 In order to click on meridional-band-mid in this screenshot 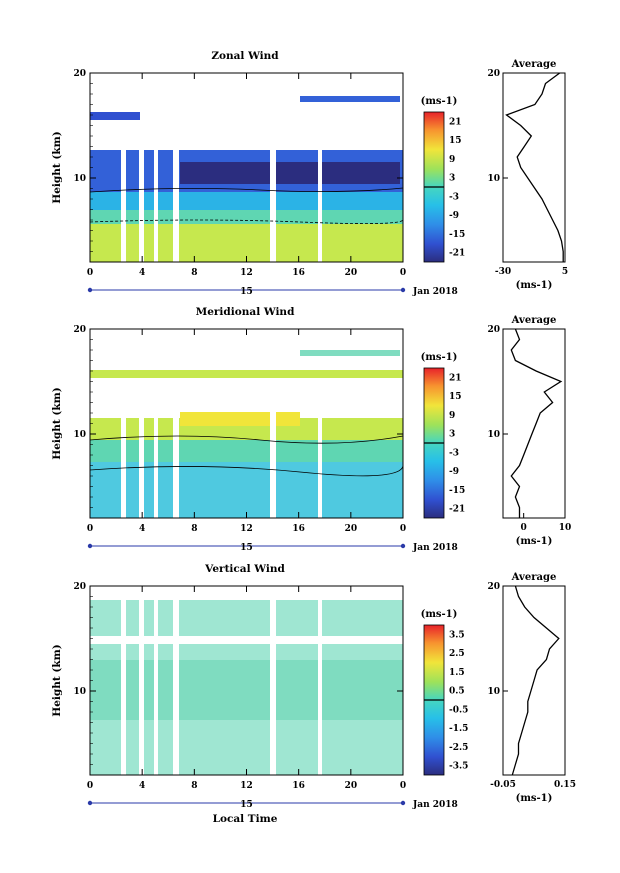, I will do `click(246, 450)`.